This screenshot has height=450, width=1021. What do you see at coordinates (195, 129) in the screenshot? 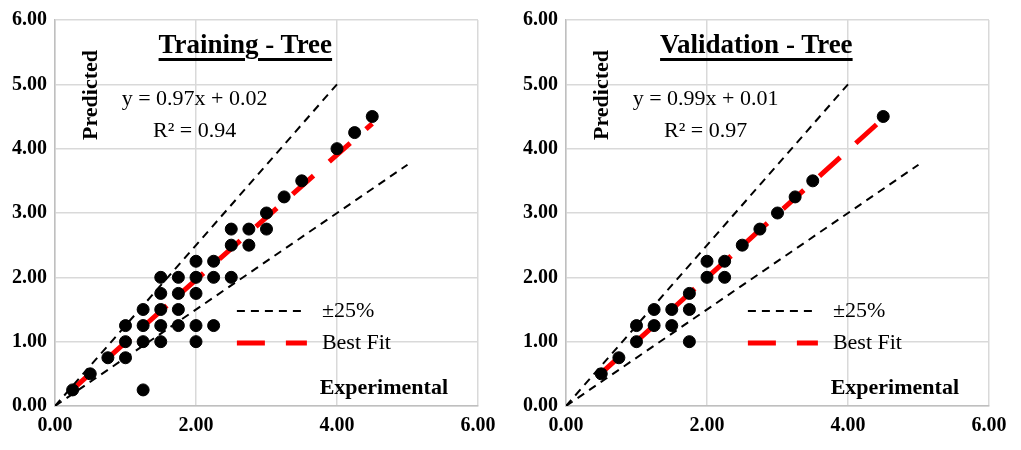
I see `annotation: R² = 0.94` at bounding box center [195, 129].